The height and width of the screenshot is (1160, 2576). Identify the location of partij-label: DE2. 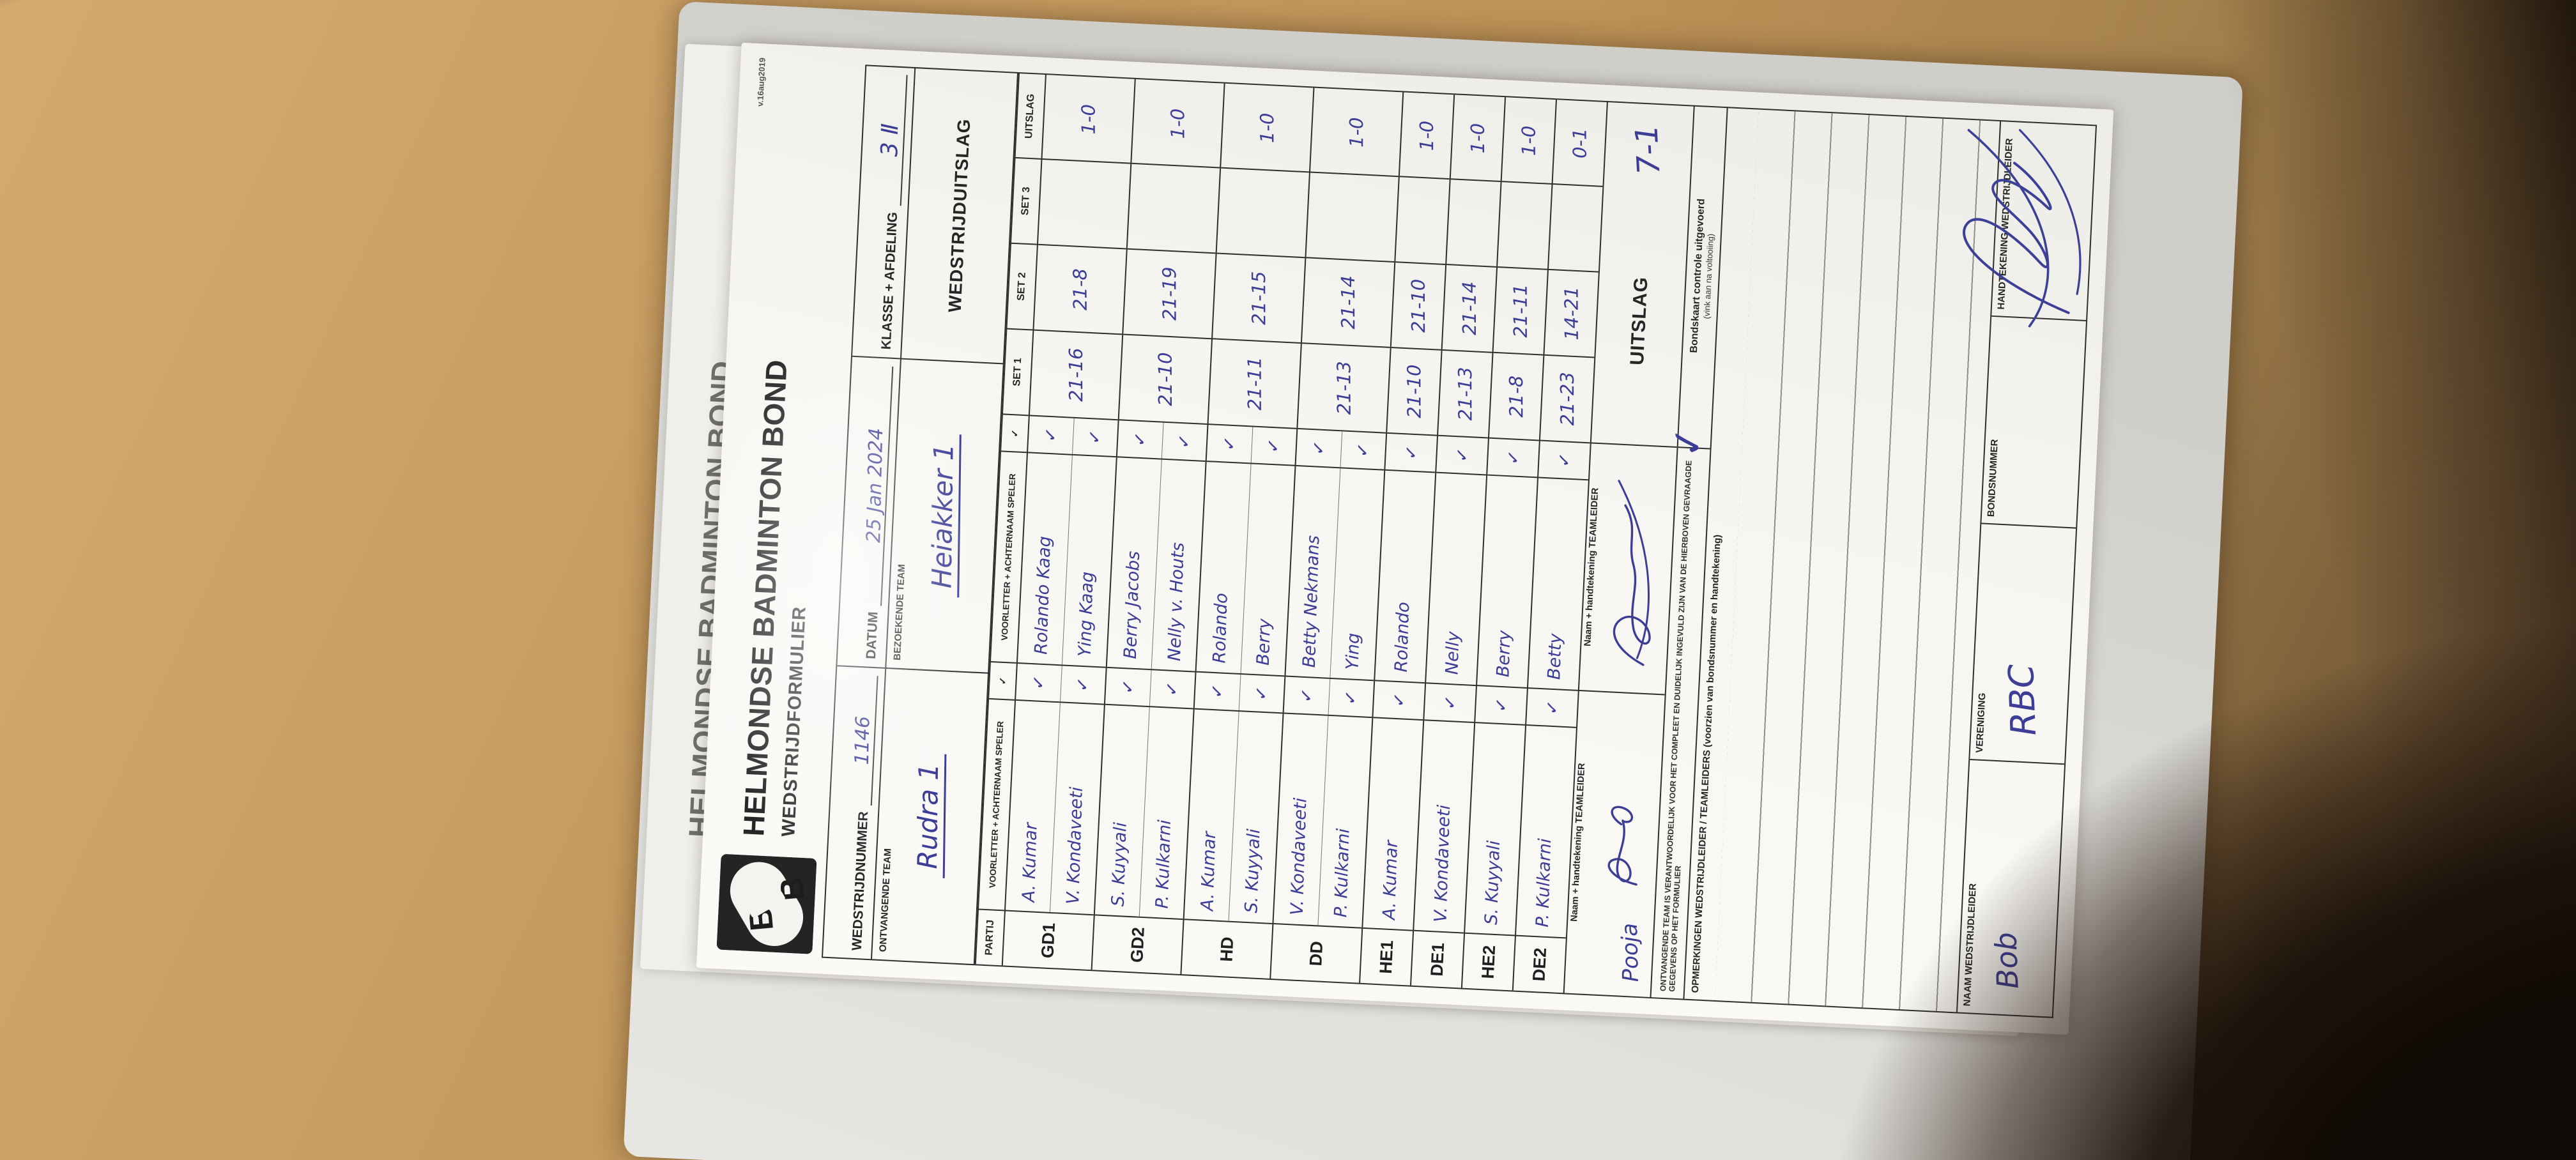
(1539, 964).